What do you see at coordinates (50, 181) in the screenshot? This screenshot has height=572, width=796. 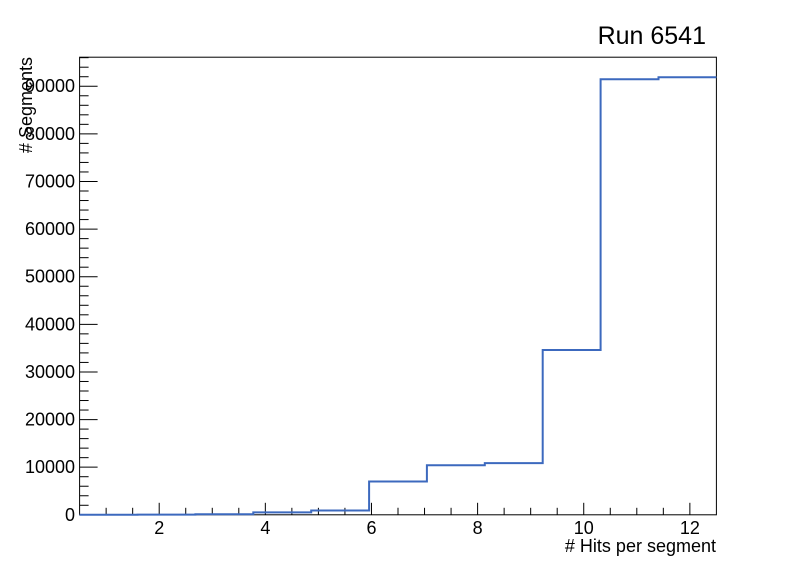 I see `y-tick-label: 70000` at bounding box center [50, 181].